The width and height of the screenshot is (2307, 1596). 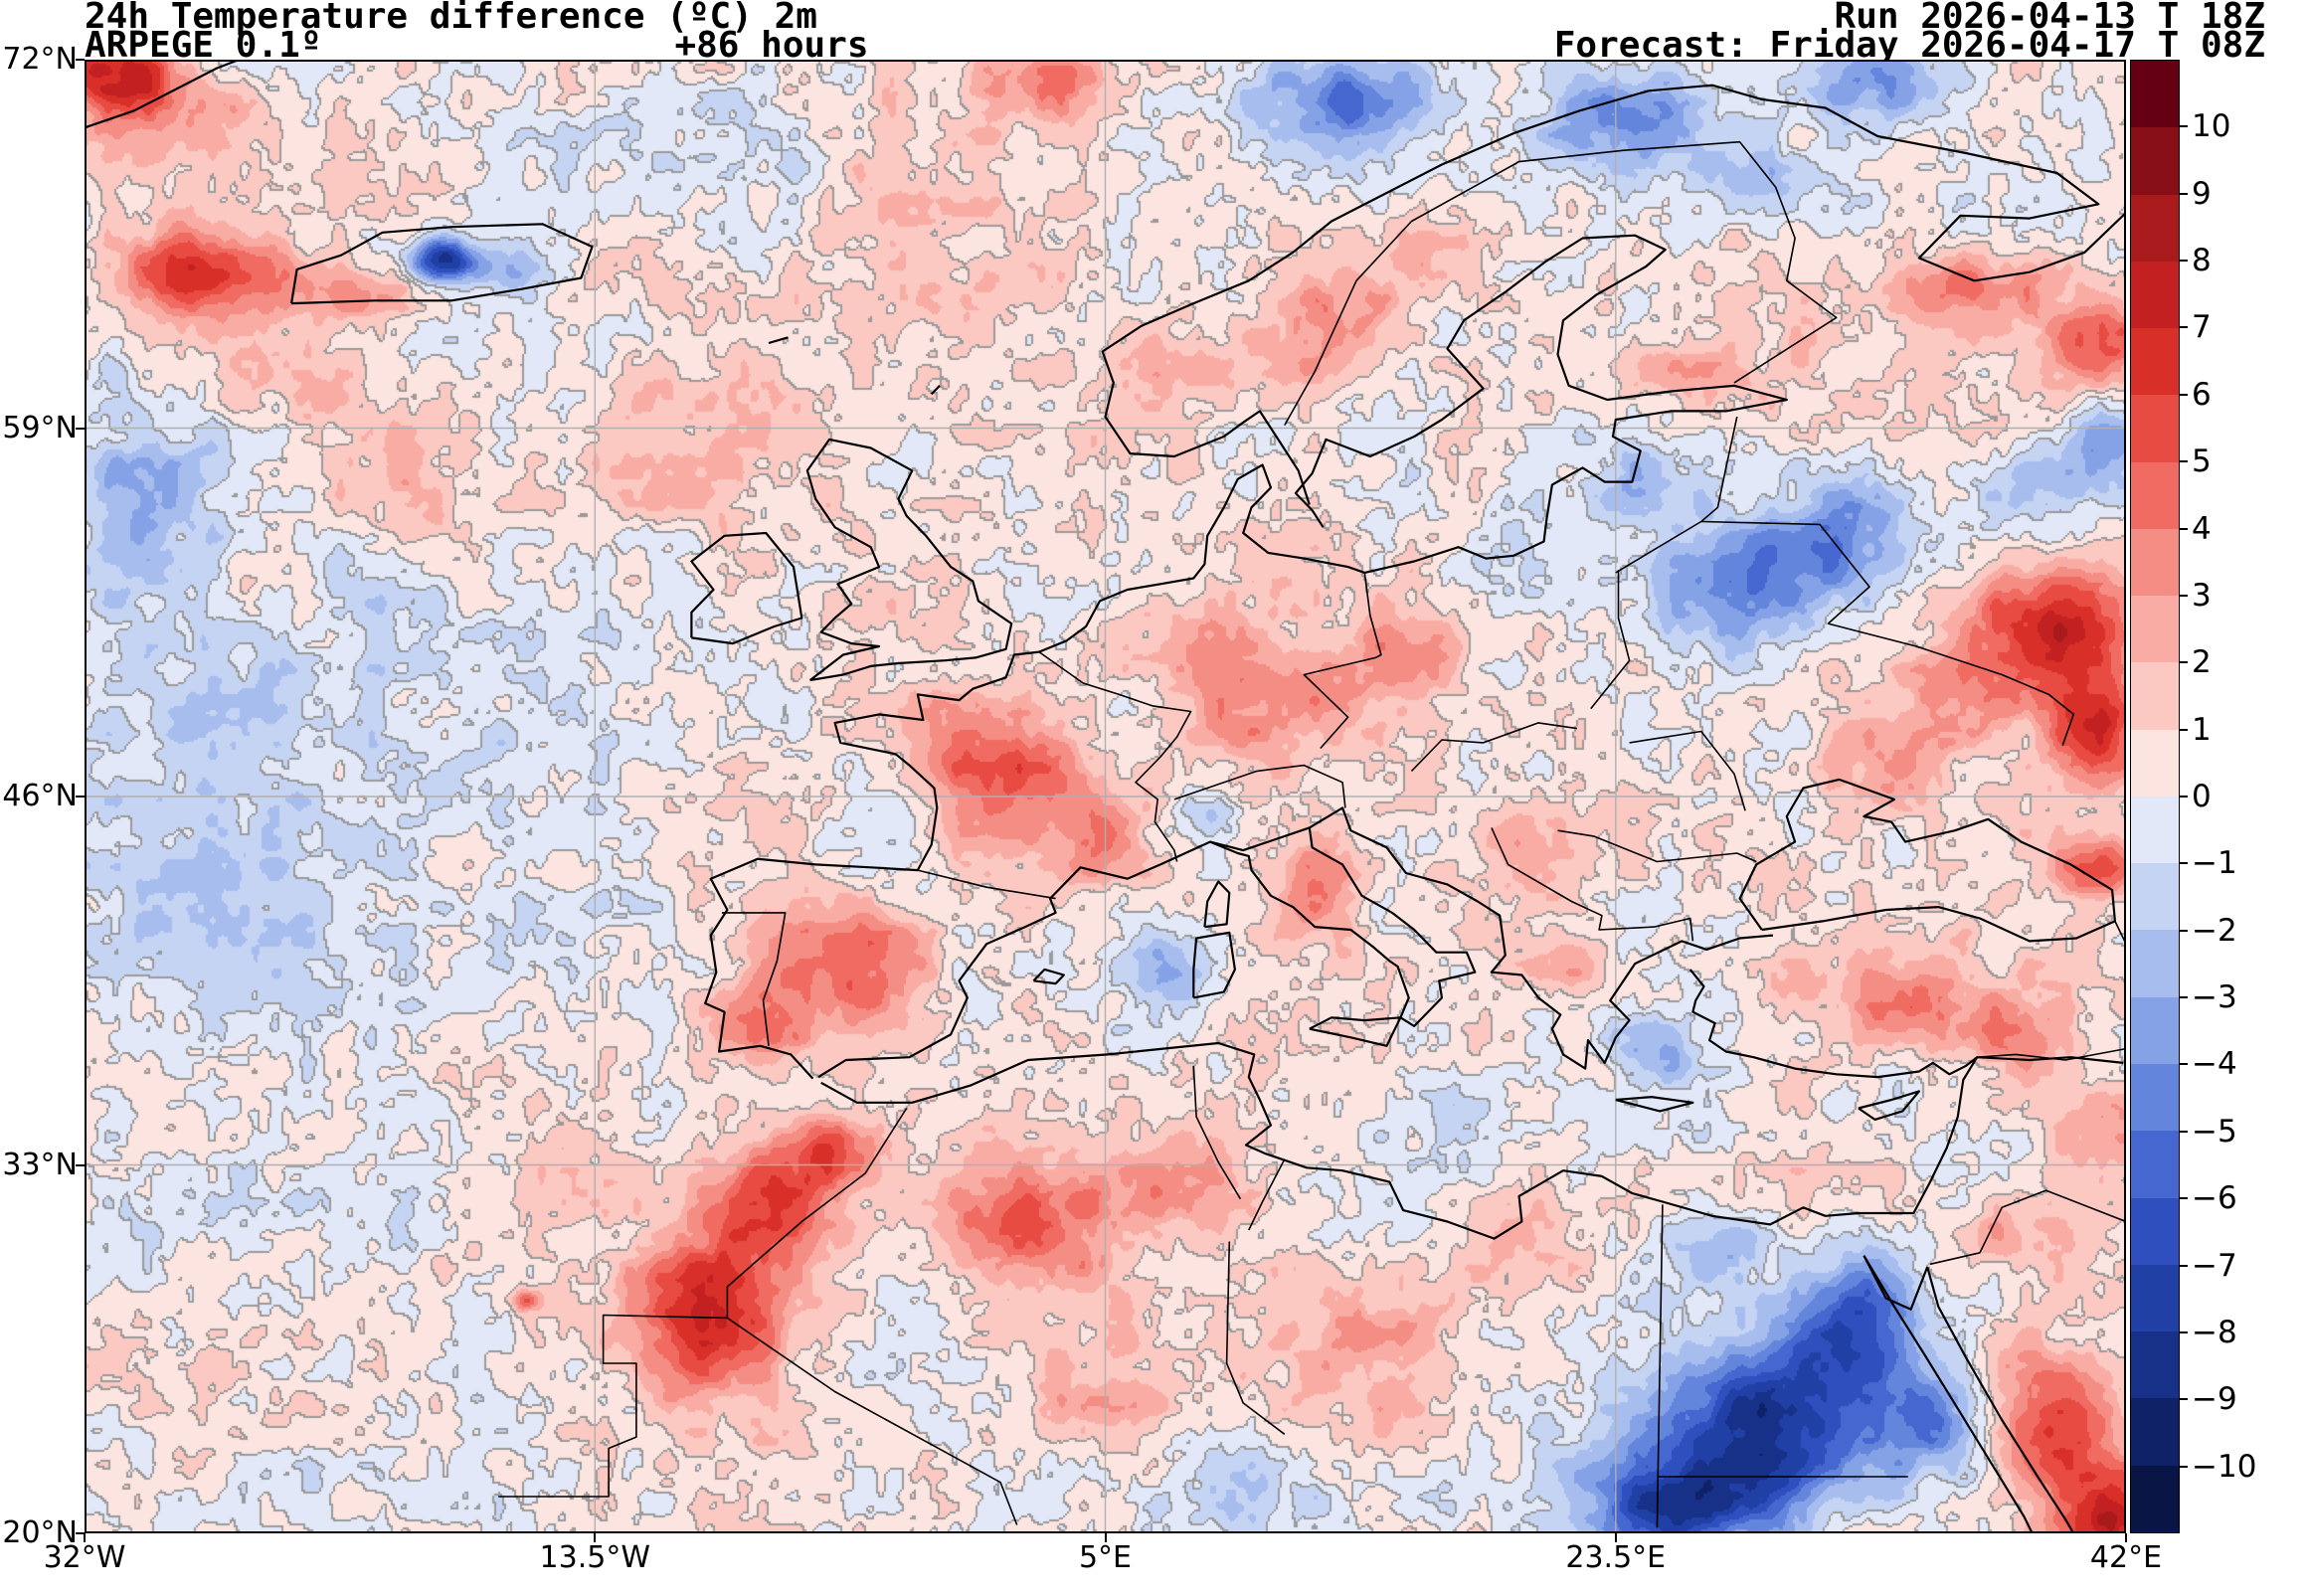 What do you see at coordinates (2214, 1065) in the screenshot?
I see `colorbar-tick-label: −4` at bounding box center [2214, 1065].